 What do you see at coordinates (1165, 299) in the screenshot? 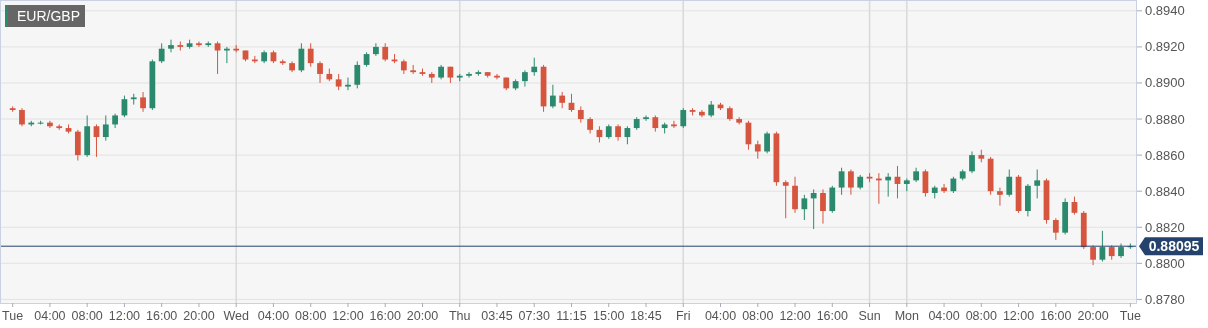
I see `y-tick-label: 0.8780` at bounding box center [1165, 299].